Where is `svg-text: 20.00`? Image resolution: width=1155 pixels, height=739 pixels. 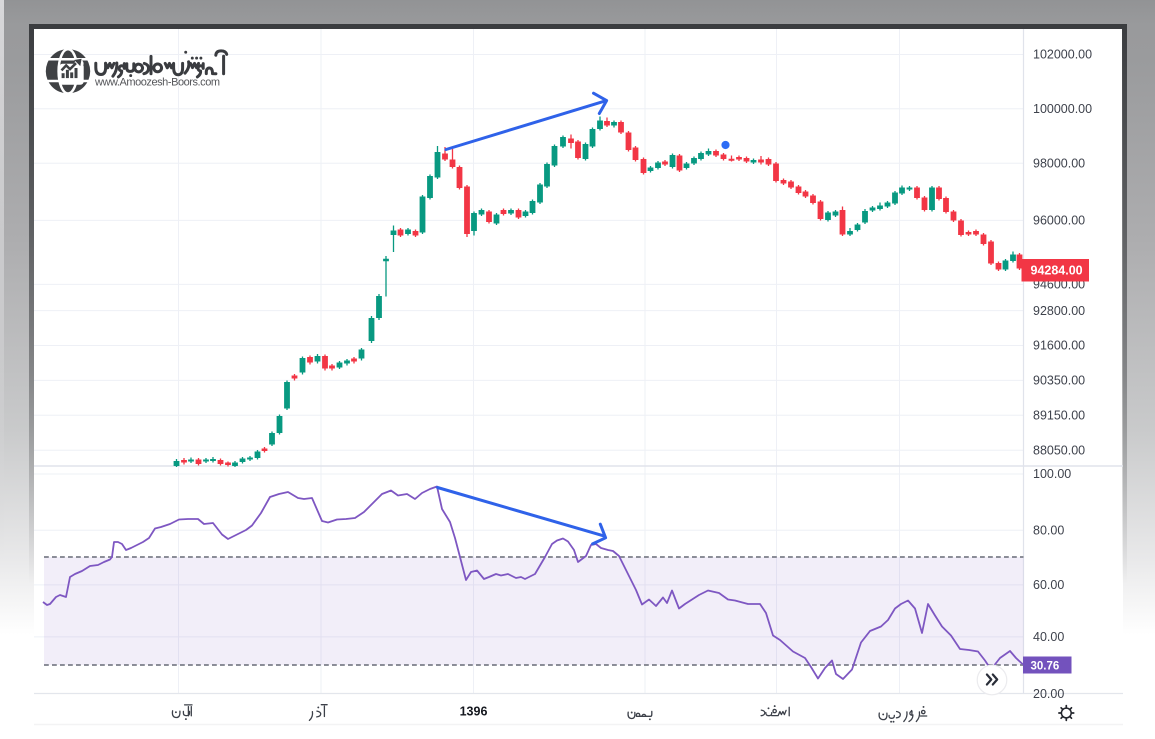 svg-text: 20.00 is located at coordinates (1048, 694).